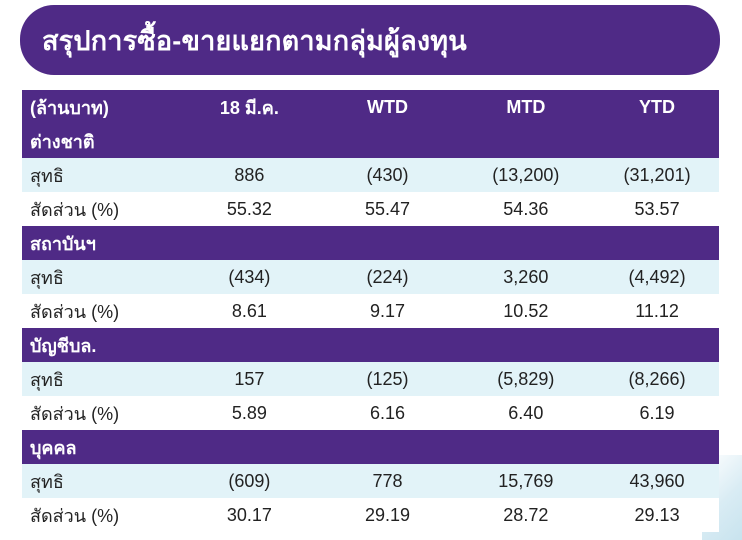 The width and height of the screenshot is (742, 540). I want to click on column-header-day: 18 มี.ค., so click(249, 107).